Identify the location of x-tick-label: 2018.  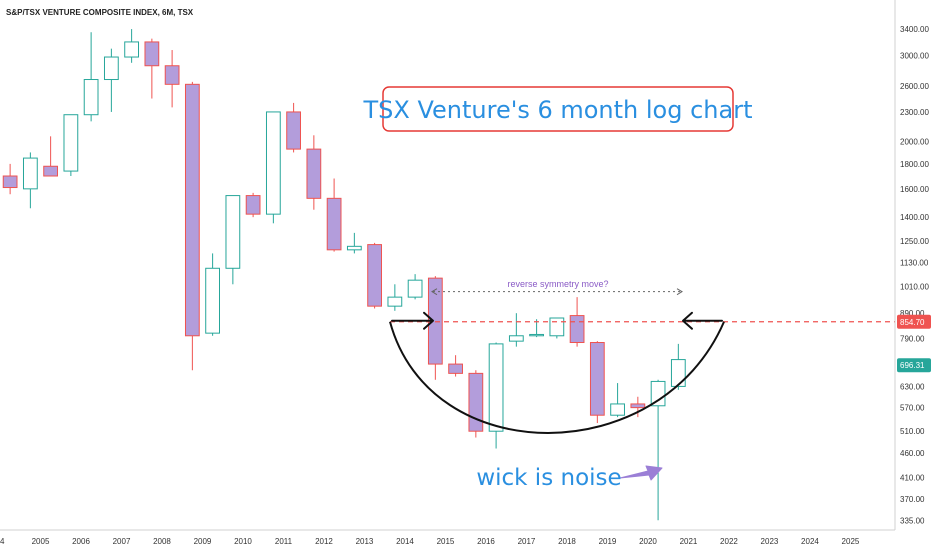
(567, 541).